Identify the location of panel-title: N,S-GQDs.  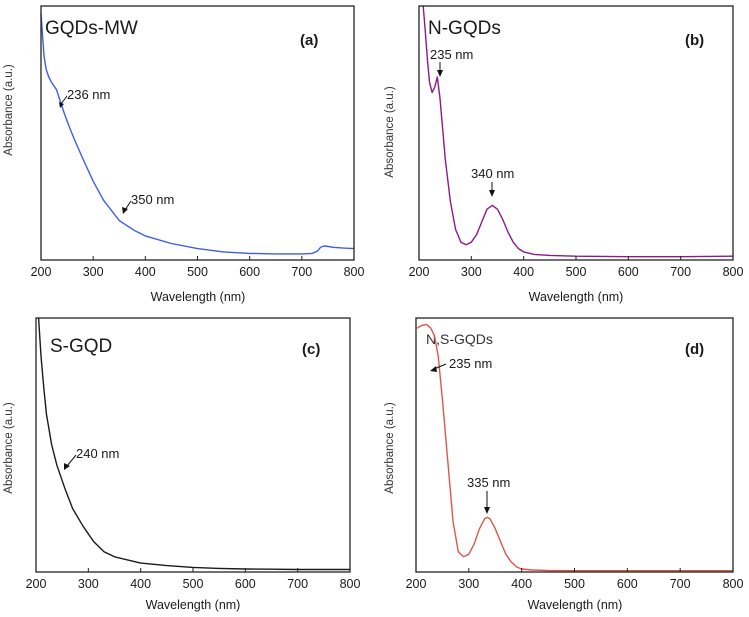
(459, 339).